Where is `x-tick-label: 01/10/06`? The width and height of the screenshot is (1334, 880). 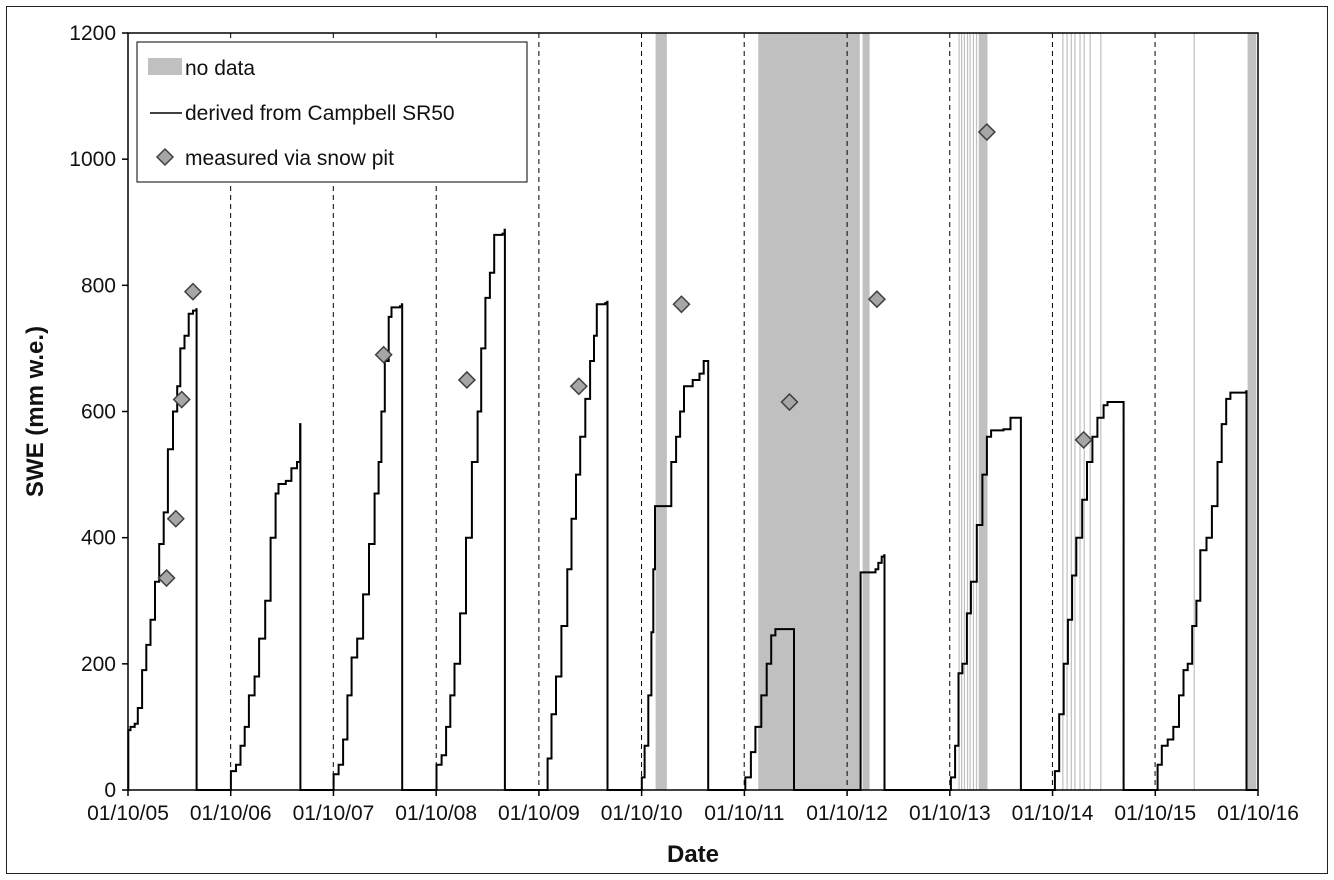 x-tick-label: 01/10/06 is located at coordinates (231, 813).